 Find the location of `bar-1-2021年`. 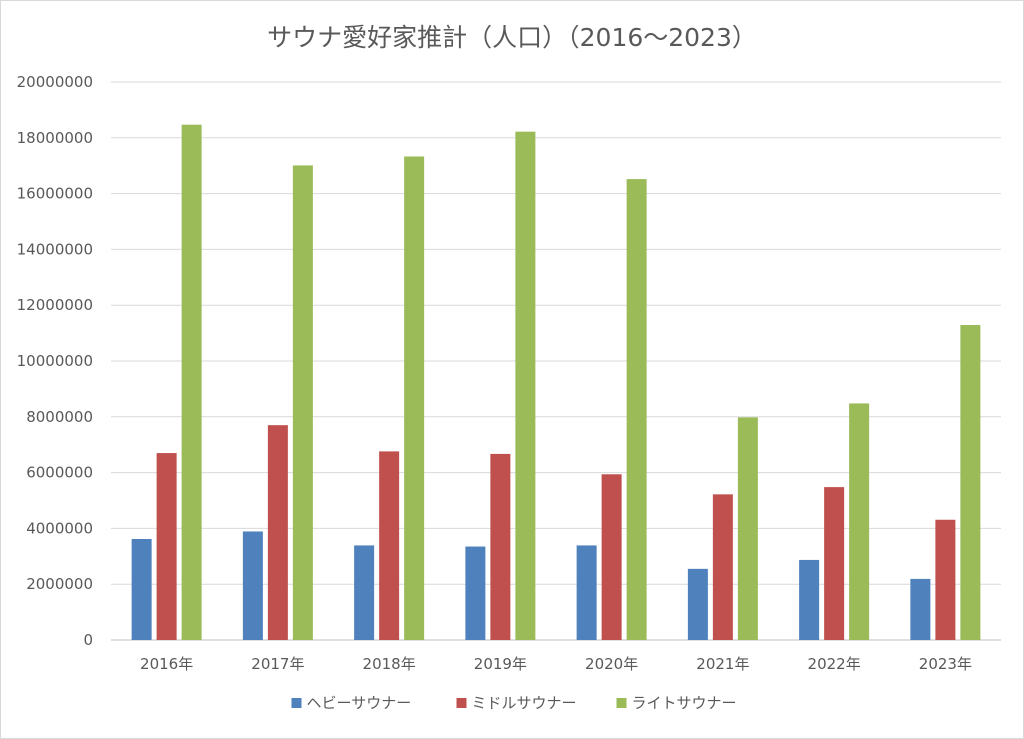

bar-1-2021年 is located at coordinates (697, 604).